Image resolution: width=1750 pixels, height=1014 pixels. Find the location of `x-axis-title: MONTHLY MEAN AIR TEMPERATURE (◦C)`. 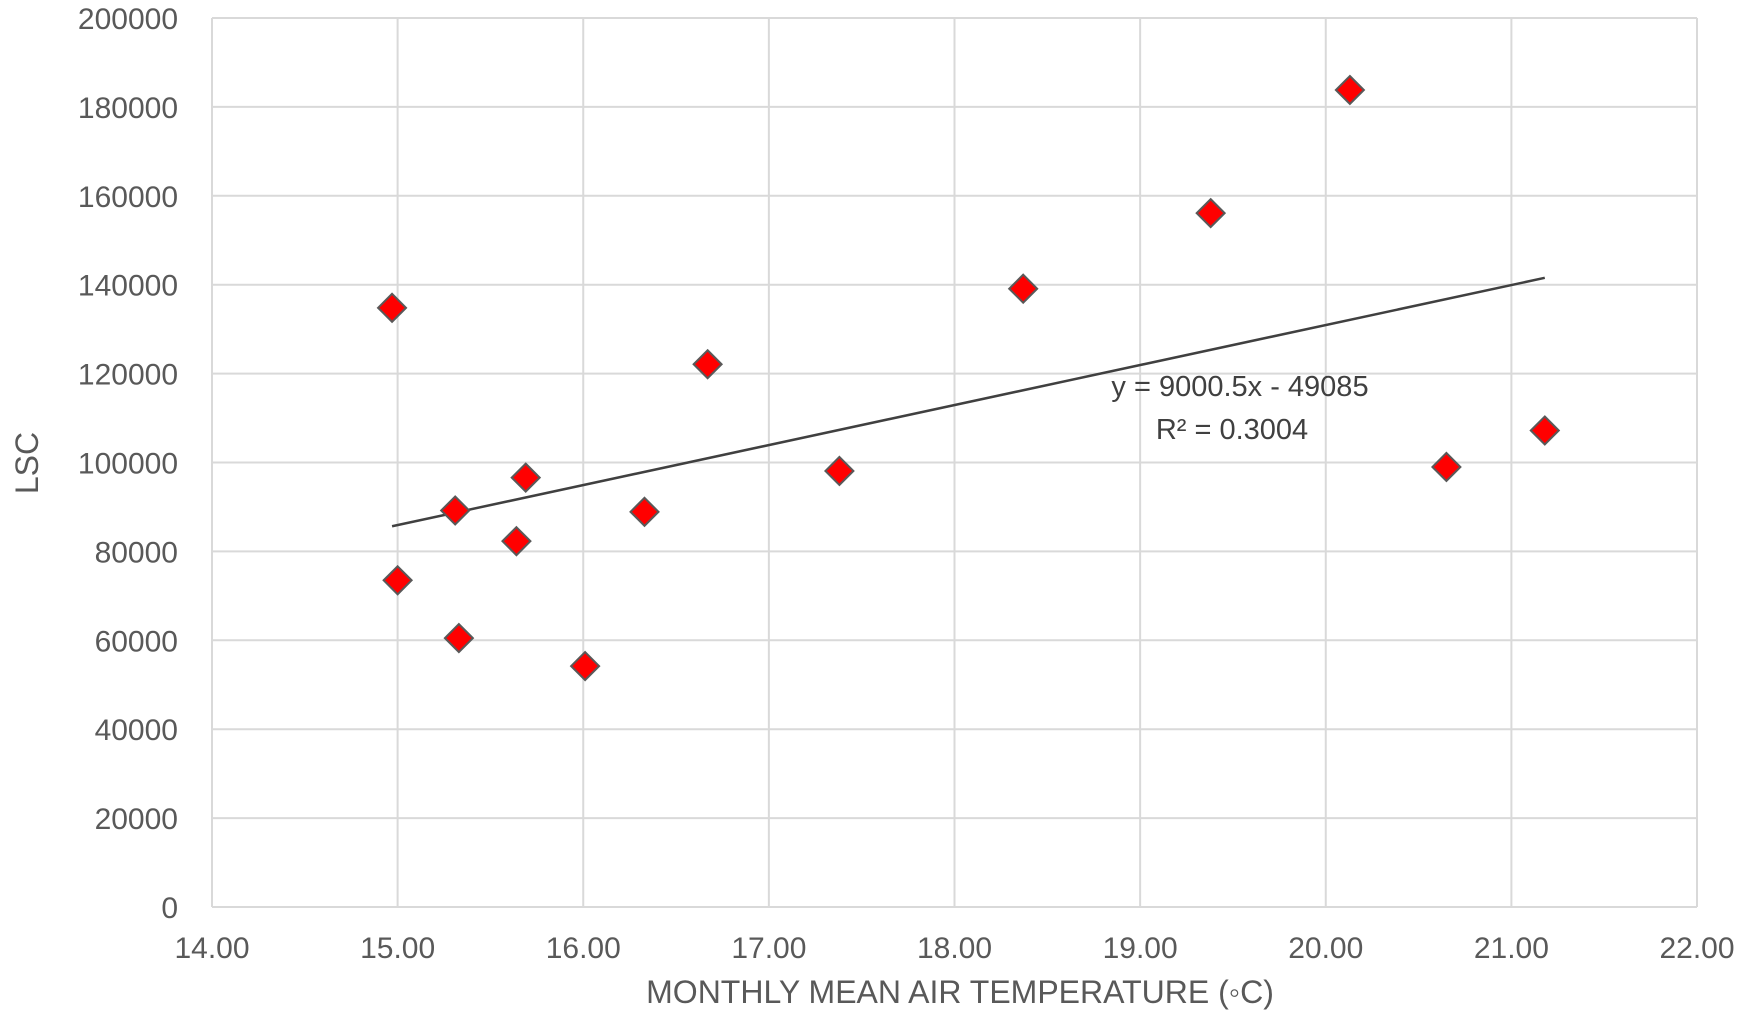

x-axis-title: MONTHLY MEAN AIR TEMPERATURE (◦C) is located at coordinates (960, 992).